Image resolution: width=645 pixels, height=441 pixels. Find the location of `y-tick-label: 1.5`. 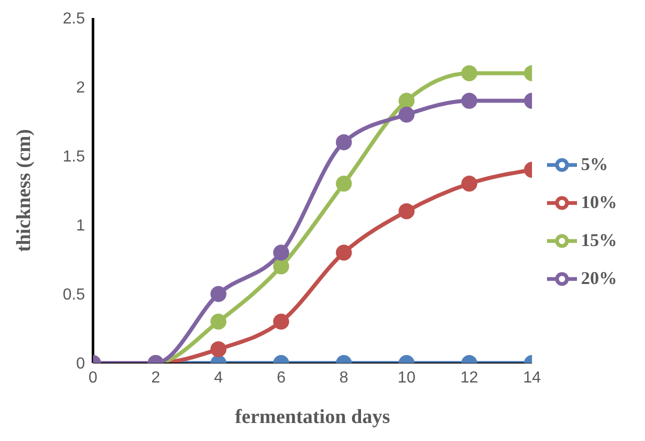

y-tick-label: 1.5 is located at coordinates (74, 157).